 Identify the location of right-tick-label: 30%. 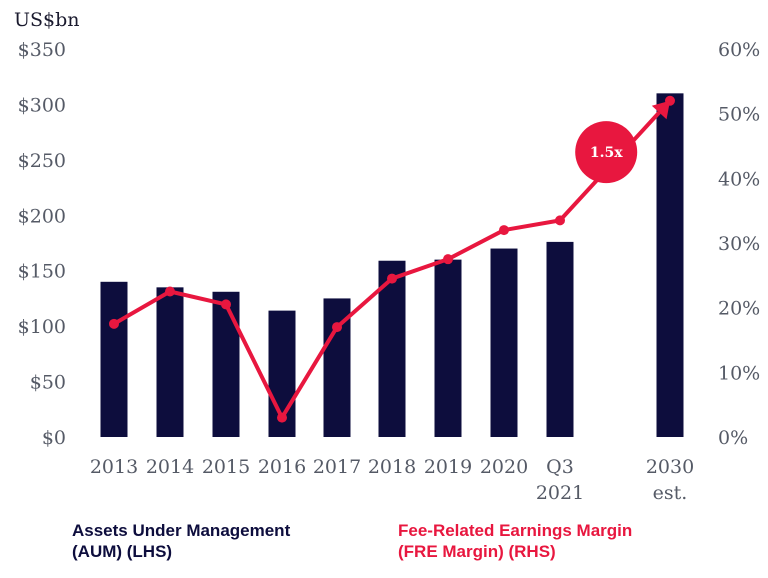
(739, 244).